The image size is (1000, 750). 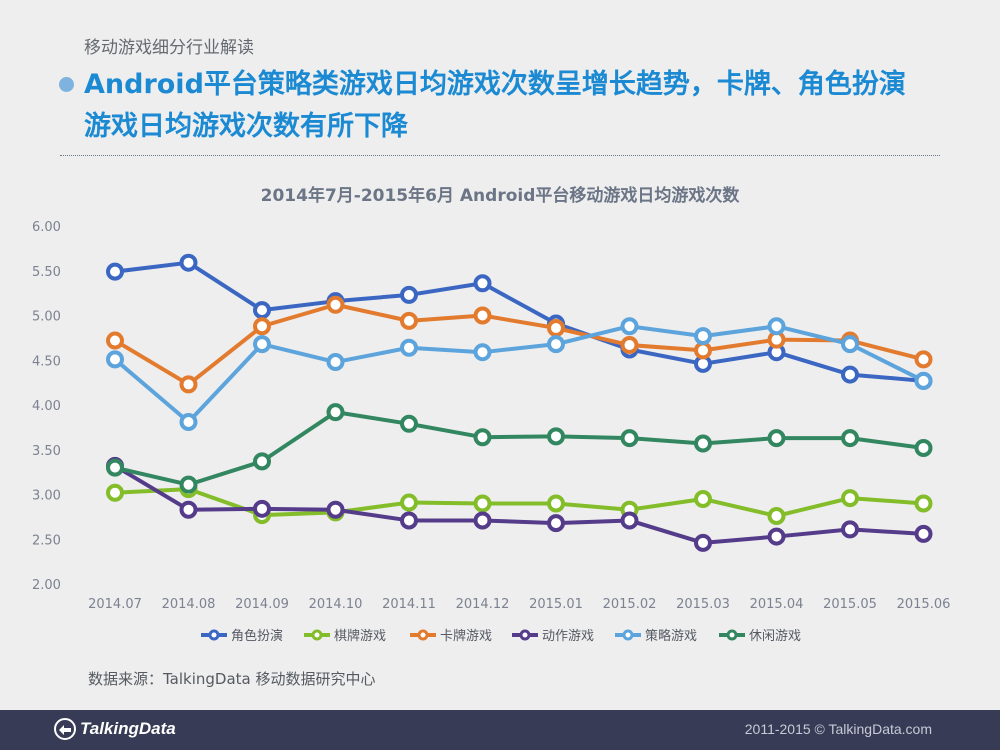 I want to click on y-tick-label: 4.50, so click(x=46, y=361).